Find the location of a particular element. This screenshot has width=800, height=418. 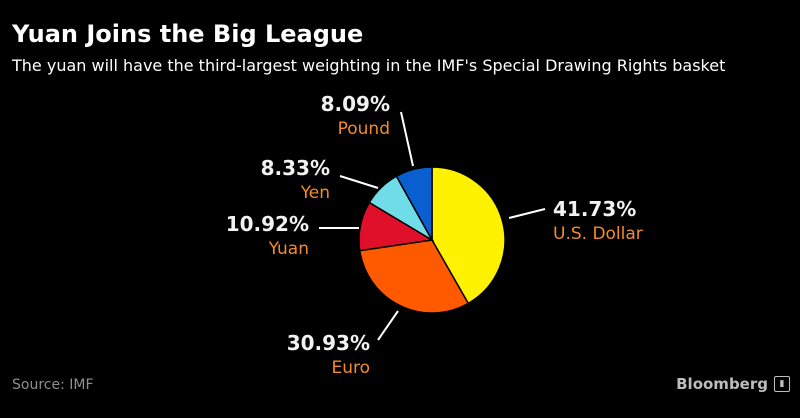

leader-line-euro is located at coordinates (388, 325).